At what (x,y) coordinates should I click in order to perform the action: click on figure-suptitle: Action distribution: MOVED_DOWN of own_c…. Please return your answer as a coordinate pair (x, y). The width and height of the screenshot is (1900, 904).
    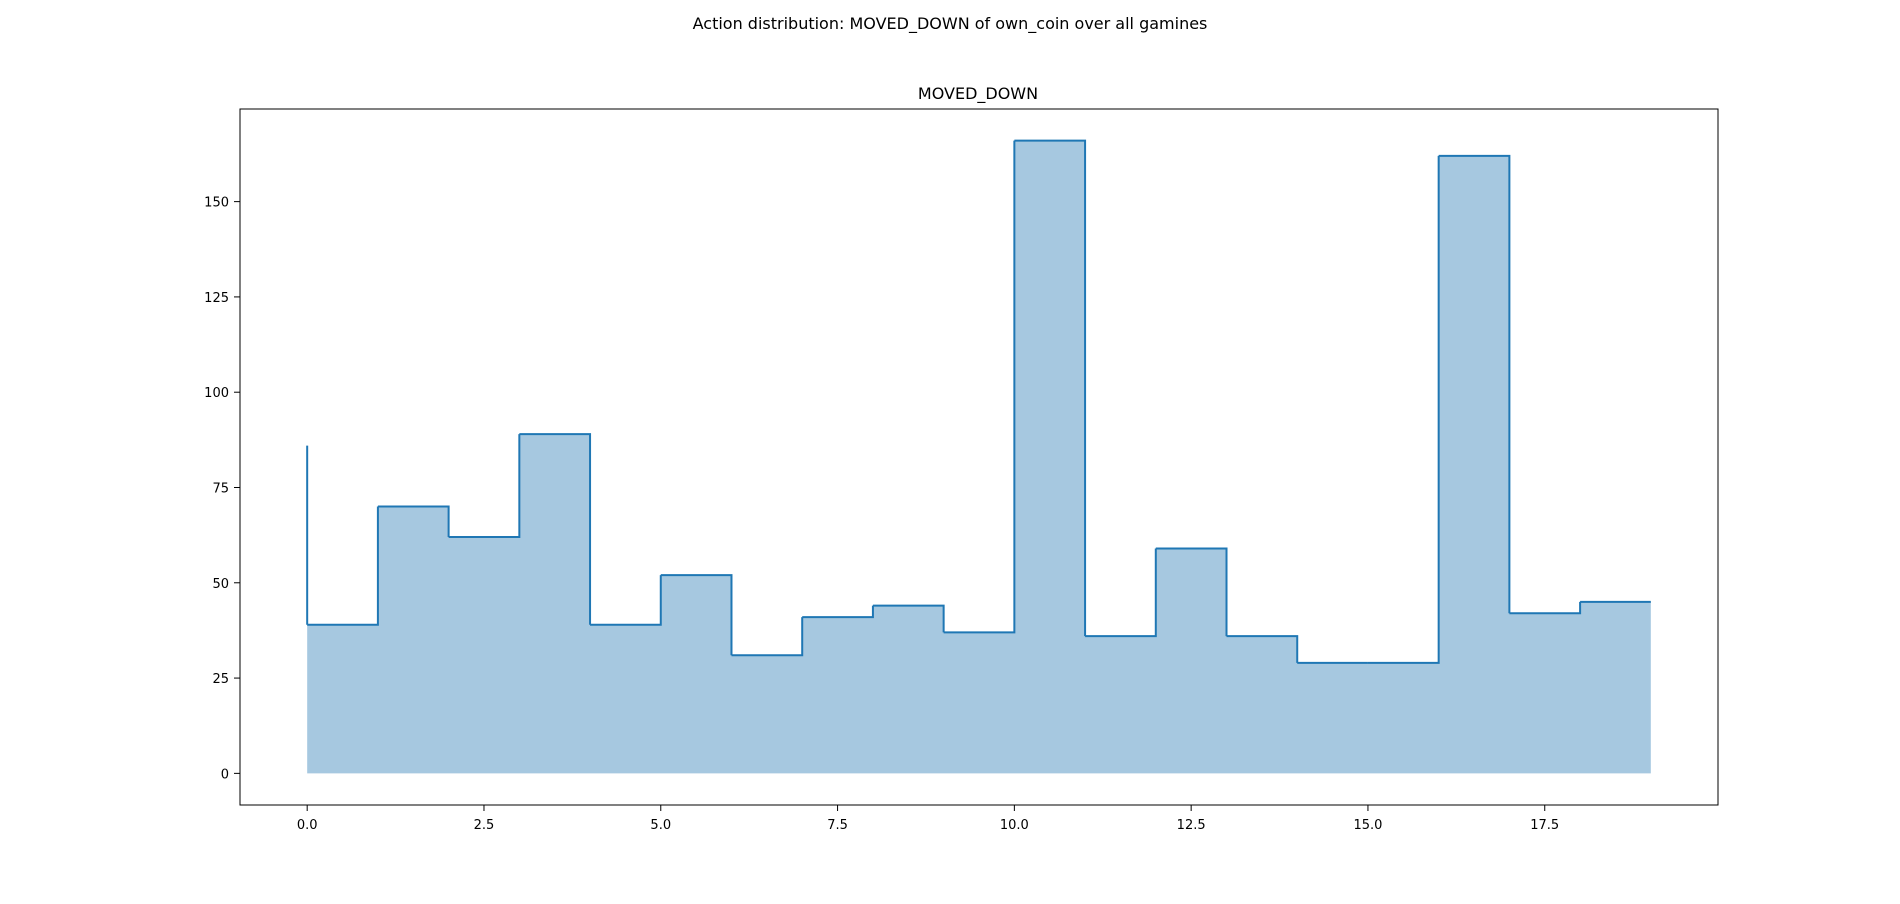
    Looking at the image, I should click on (950, 24).